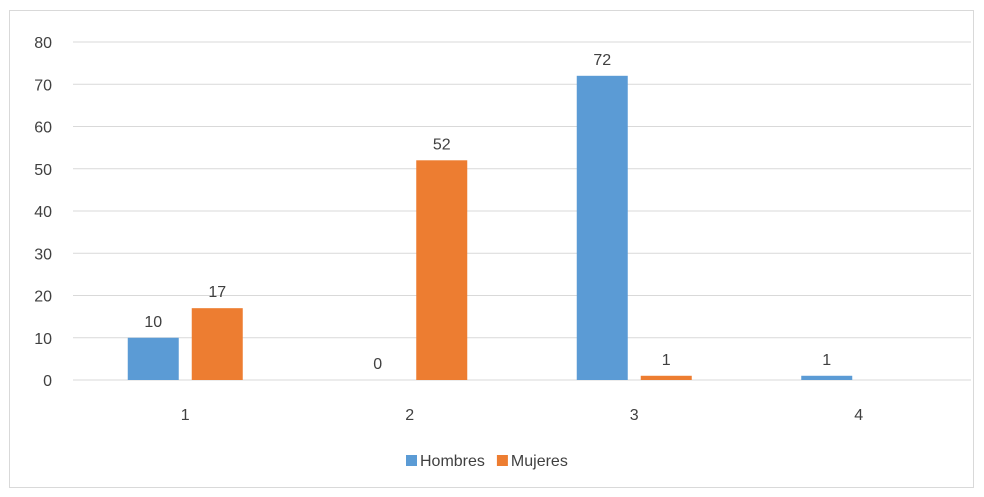 This screenshot has width=984, height=497. What do you see at coordinates (43, 43) in the screenshot?
I see `y-tick-label: 80` at bounding box center [43, 43].